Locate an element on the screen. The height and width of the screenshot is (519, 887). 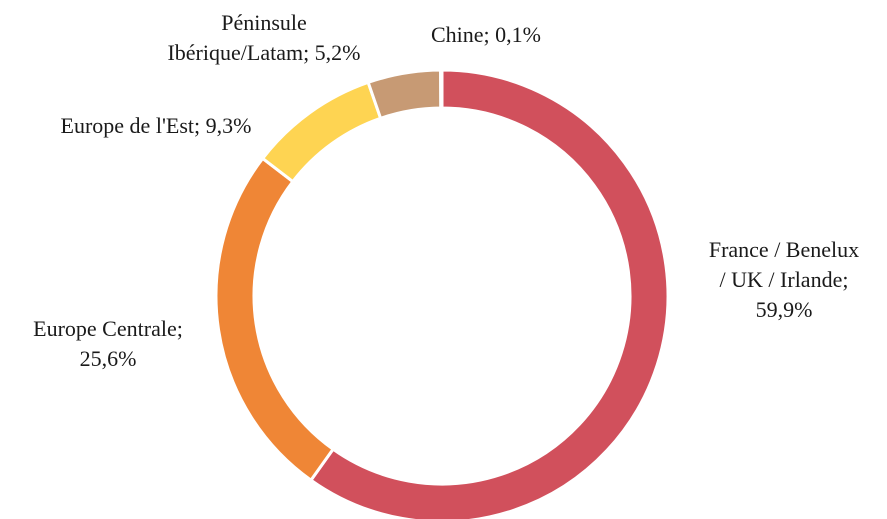
slice-chine is located at coordinates (441, 89).